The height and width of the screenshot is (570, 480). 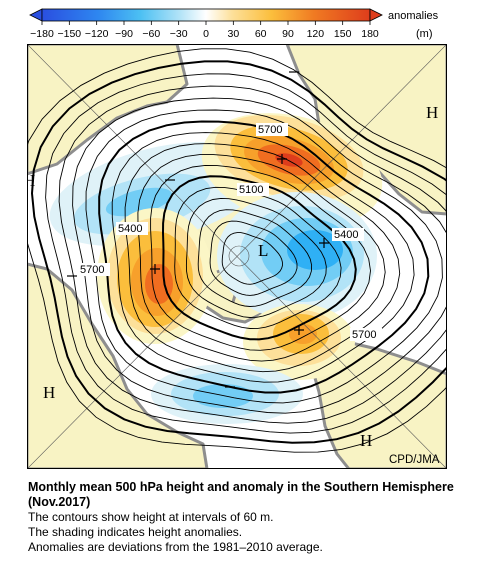 What do you see at coordinates (414, 460) in the screenshot?
I see `credit-label: CPD/JMA` at bounding box center [414, 460].